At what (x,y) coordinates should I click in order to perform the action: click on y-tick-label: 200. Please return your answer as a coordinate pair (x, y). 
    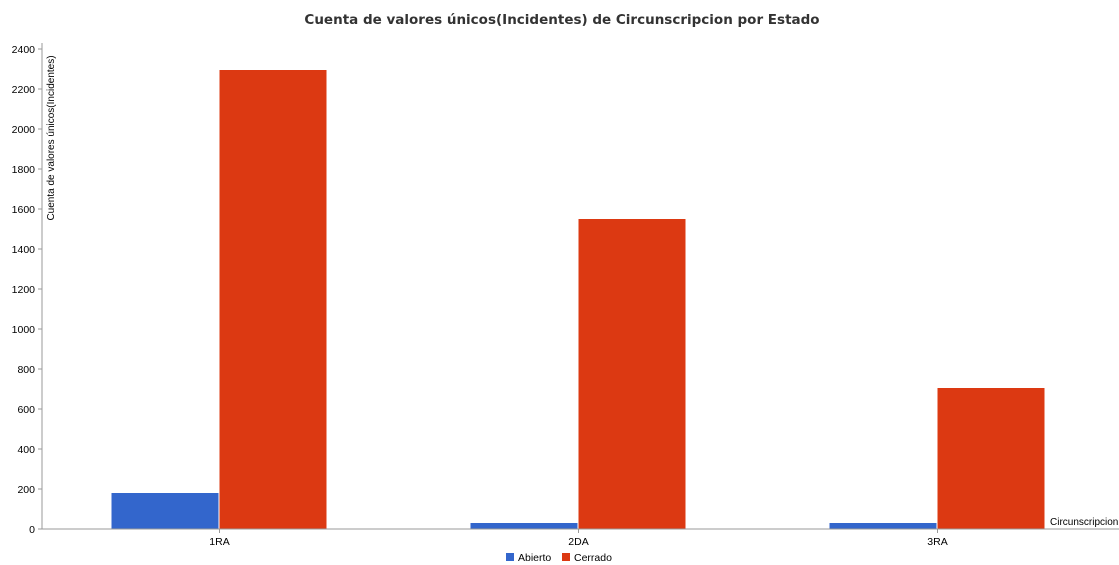
    Looking at the image, I should click on (26, 490).